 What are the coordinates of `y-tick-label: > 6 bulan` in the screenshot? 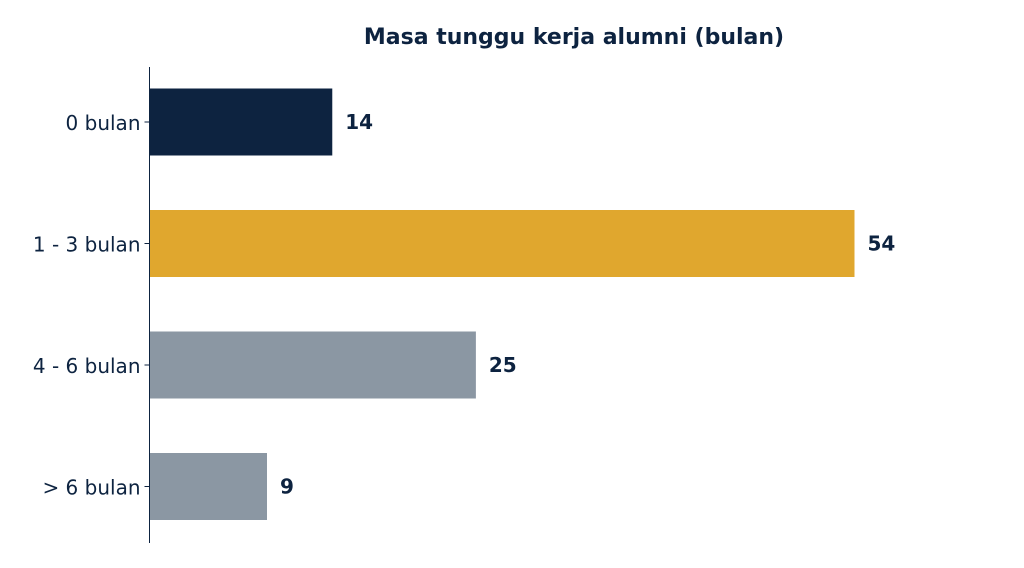 It's located at (91, 488).